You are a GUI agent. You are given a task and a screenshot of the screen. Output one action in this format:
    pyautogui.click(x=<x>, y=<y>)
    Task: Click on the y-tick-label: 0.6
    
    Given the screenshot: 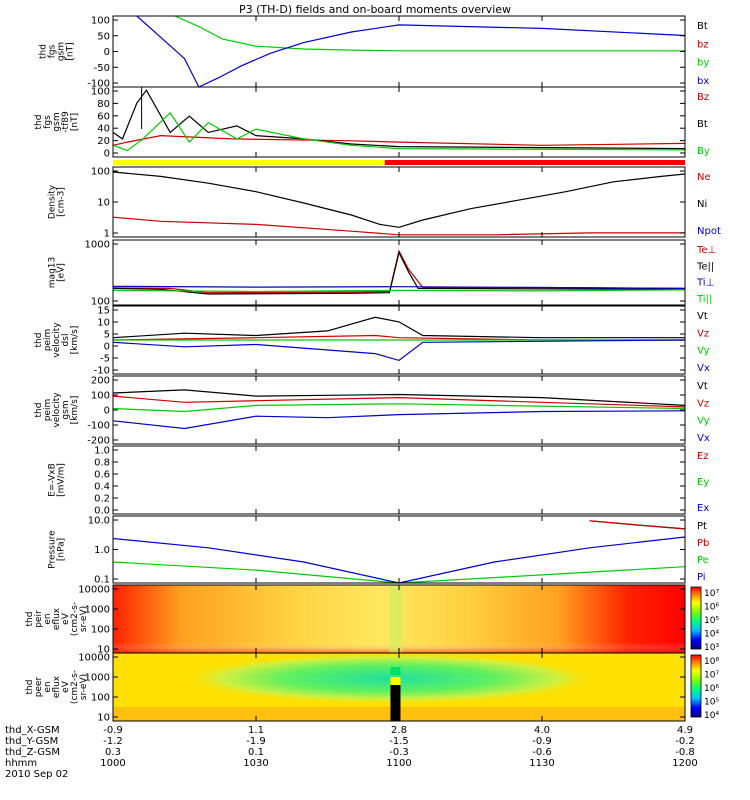 What is the action you would take?
    pyautogui.click(x=102, y=475)
    